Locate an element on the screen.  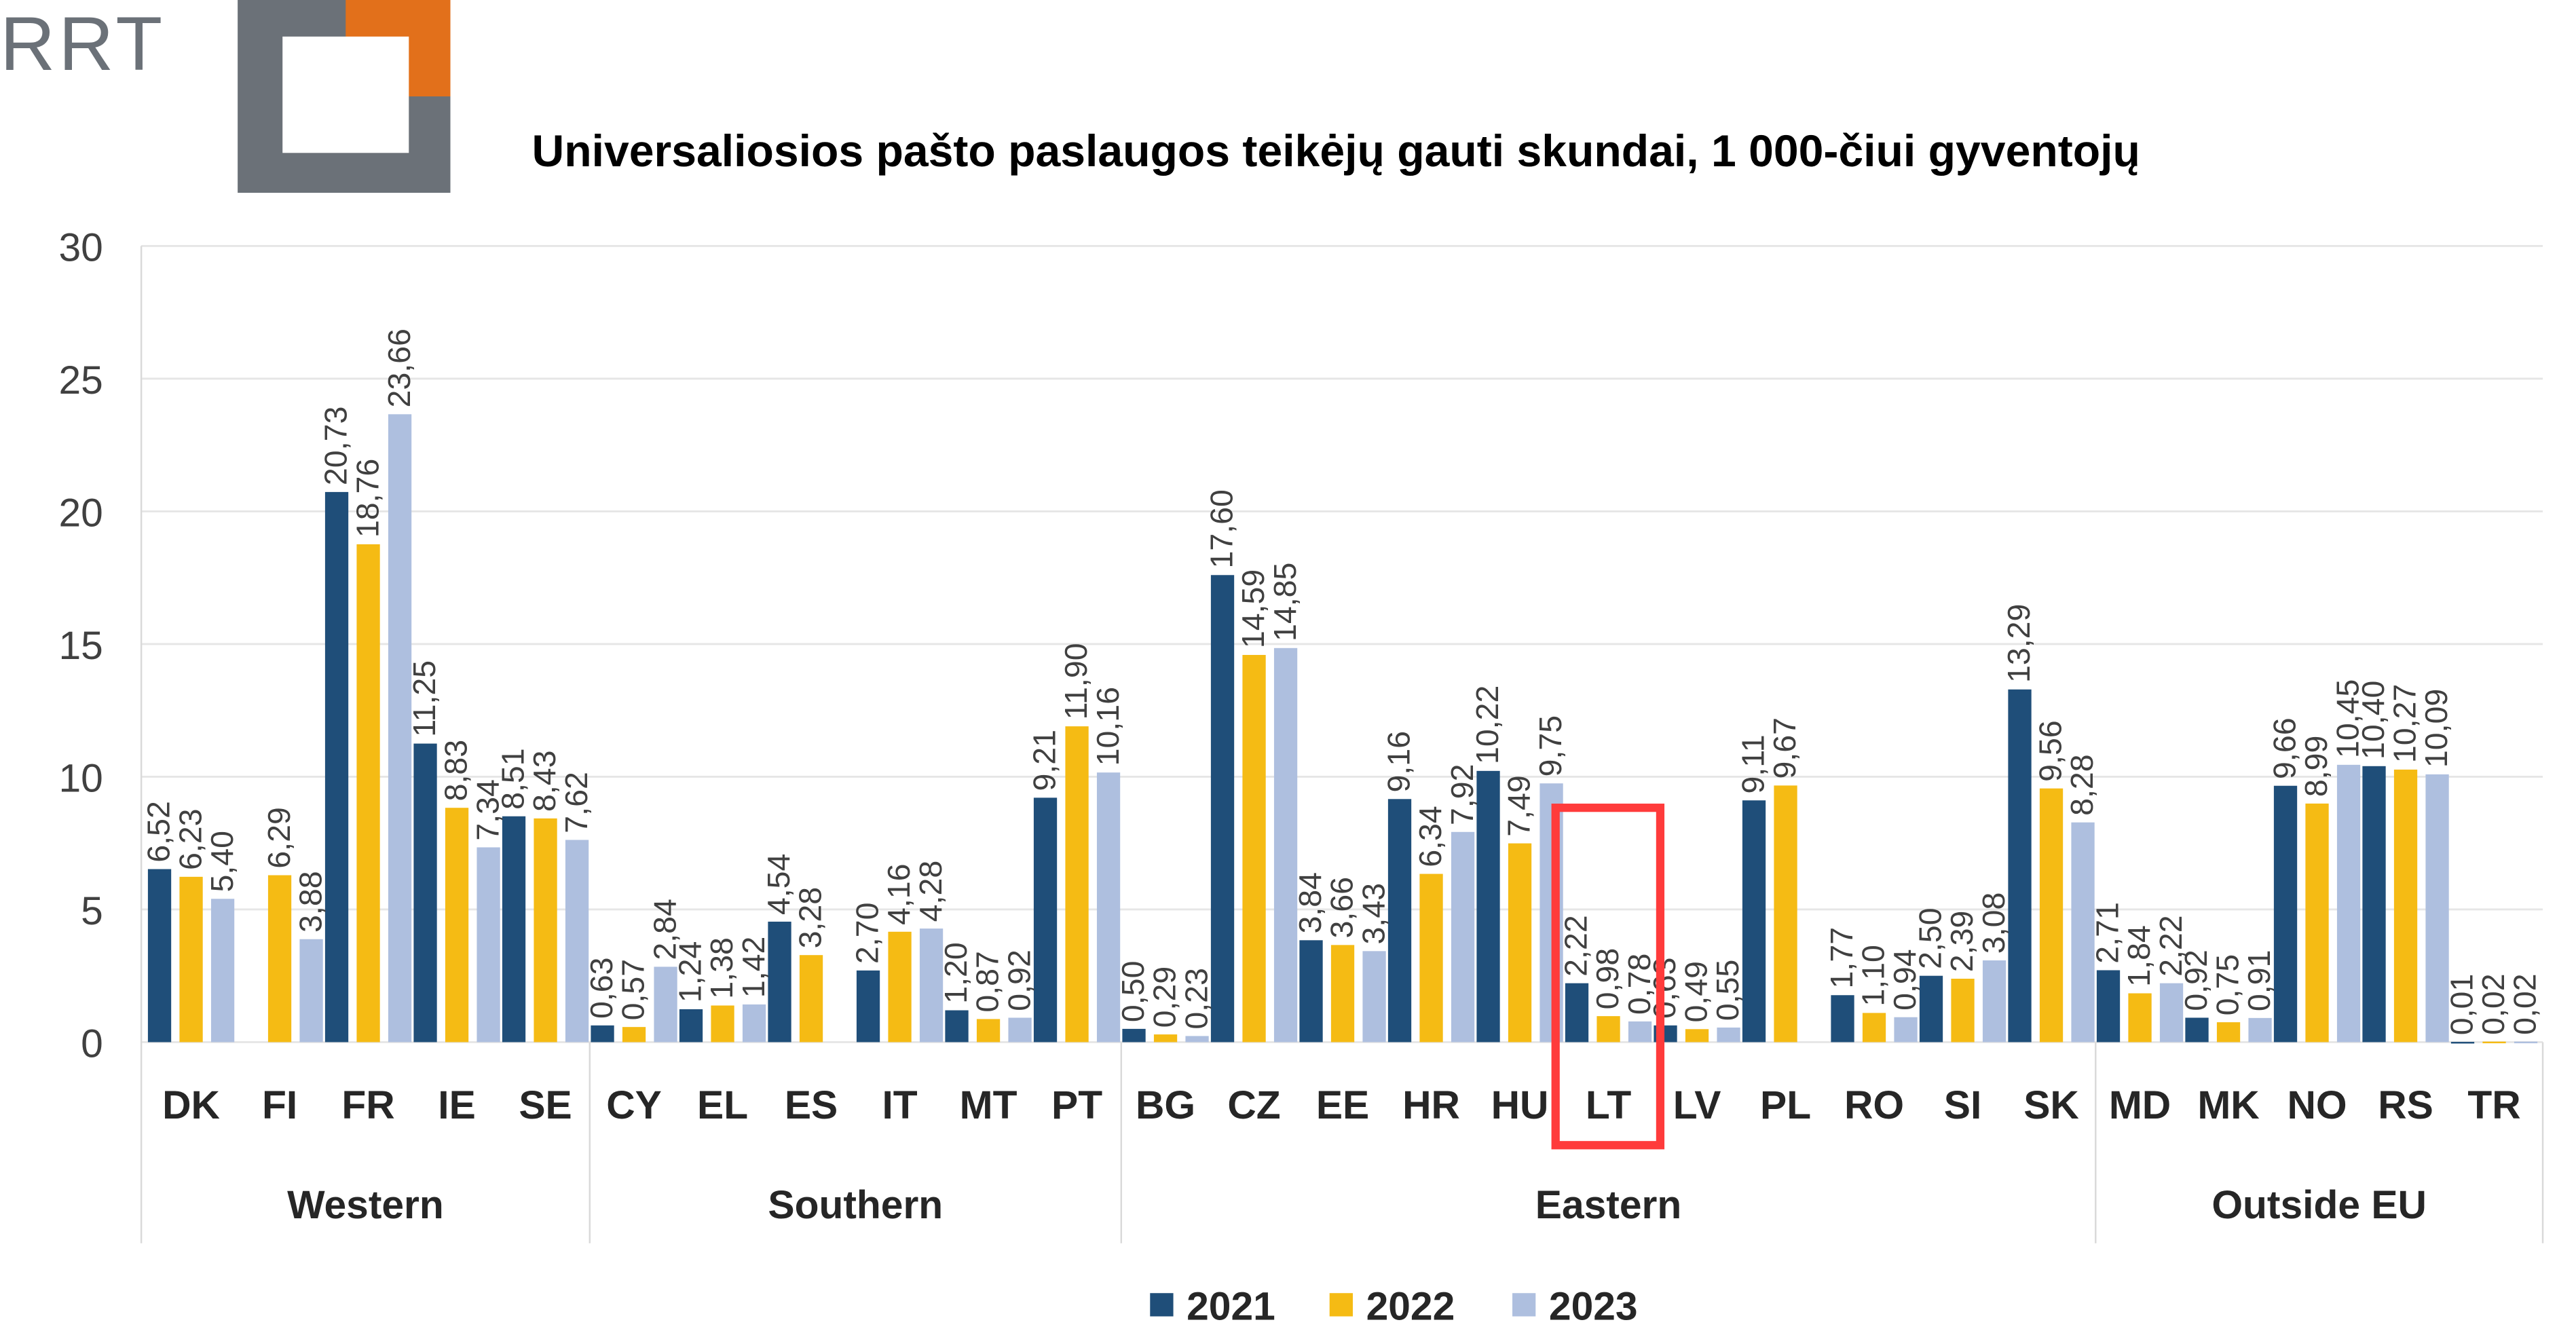
x-tick-label-it: IT is located at coordinates (899, 1105).